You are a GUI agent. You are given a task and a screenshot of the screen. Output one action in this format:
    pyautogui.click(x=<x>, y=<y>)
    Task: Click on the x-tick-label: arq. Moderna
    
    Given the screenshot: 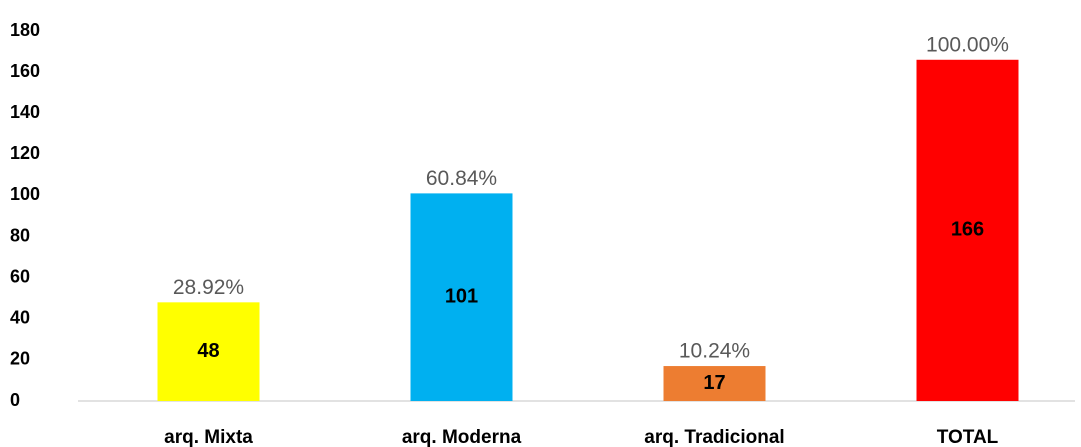 What is the action you would take?
    pyautogui.click(x=462, y=437)
    